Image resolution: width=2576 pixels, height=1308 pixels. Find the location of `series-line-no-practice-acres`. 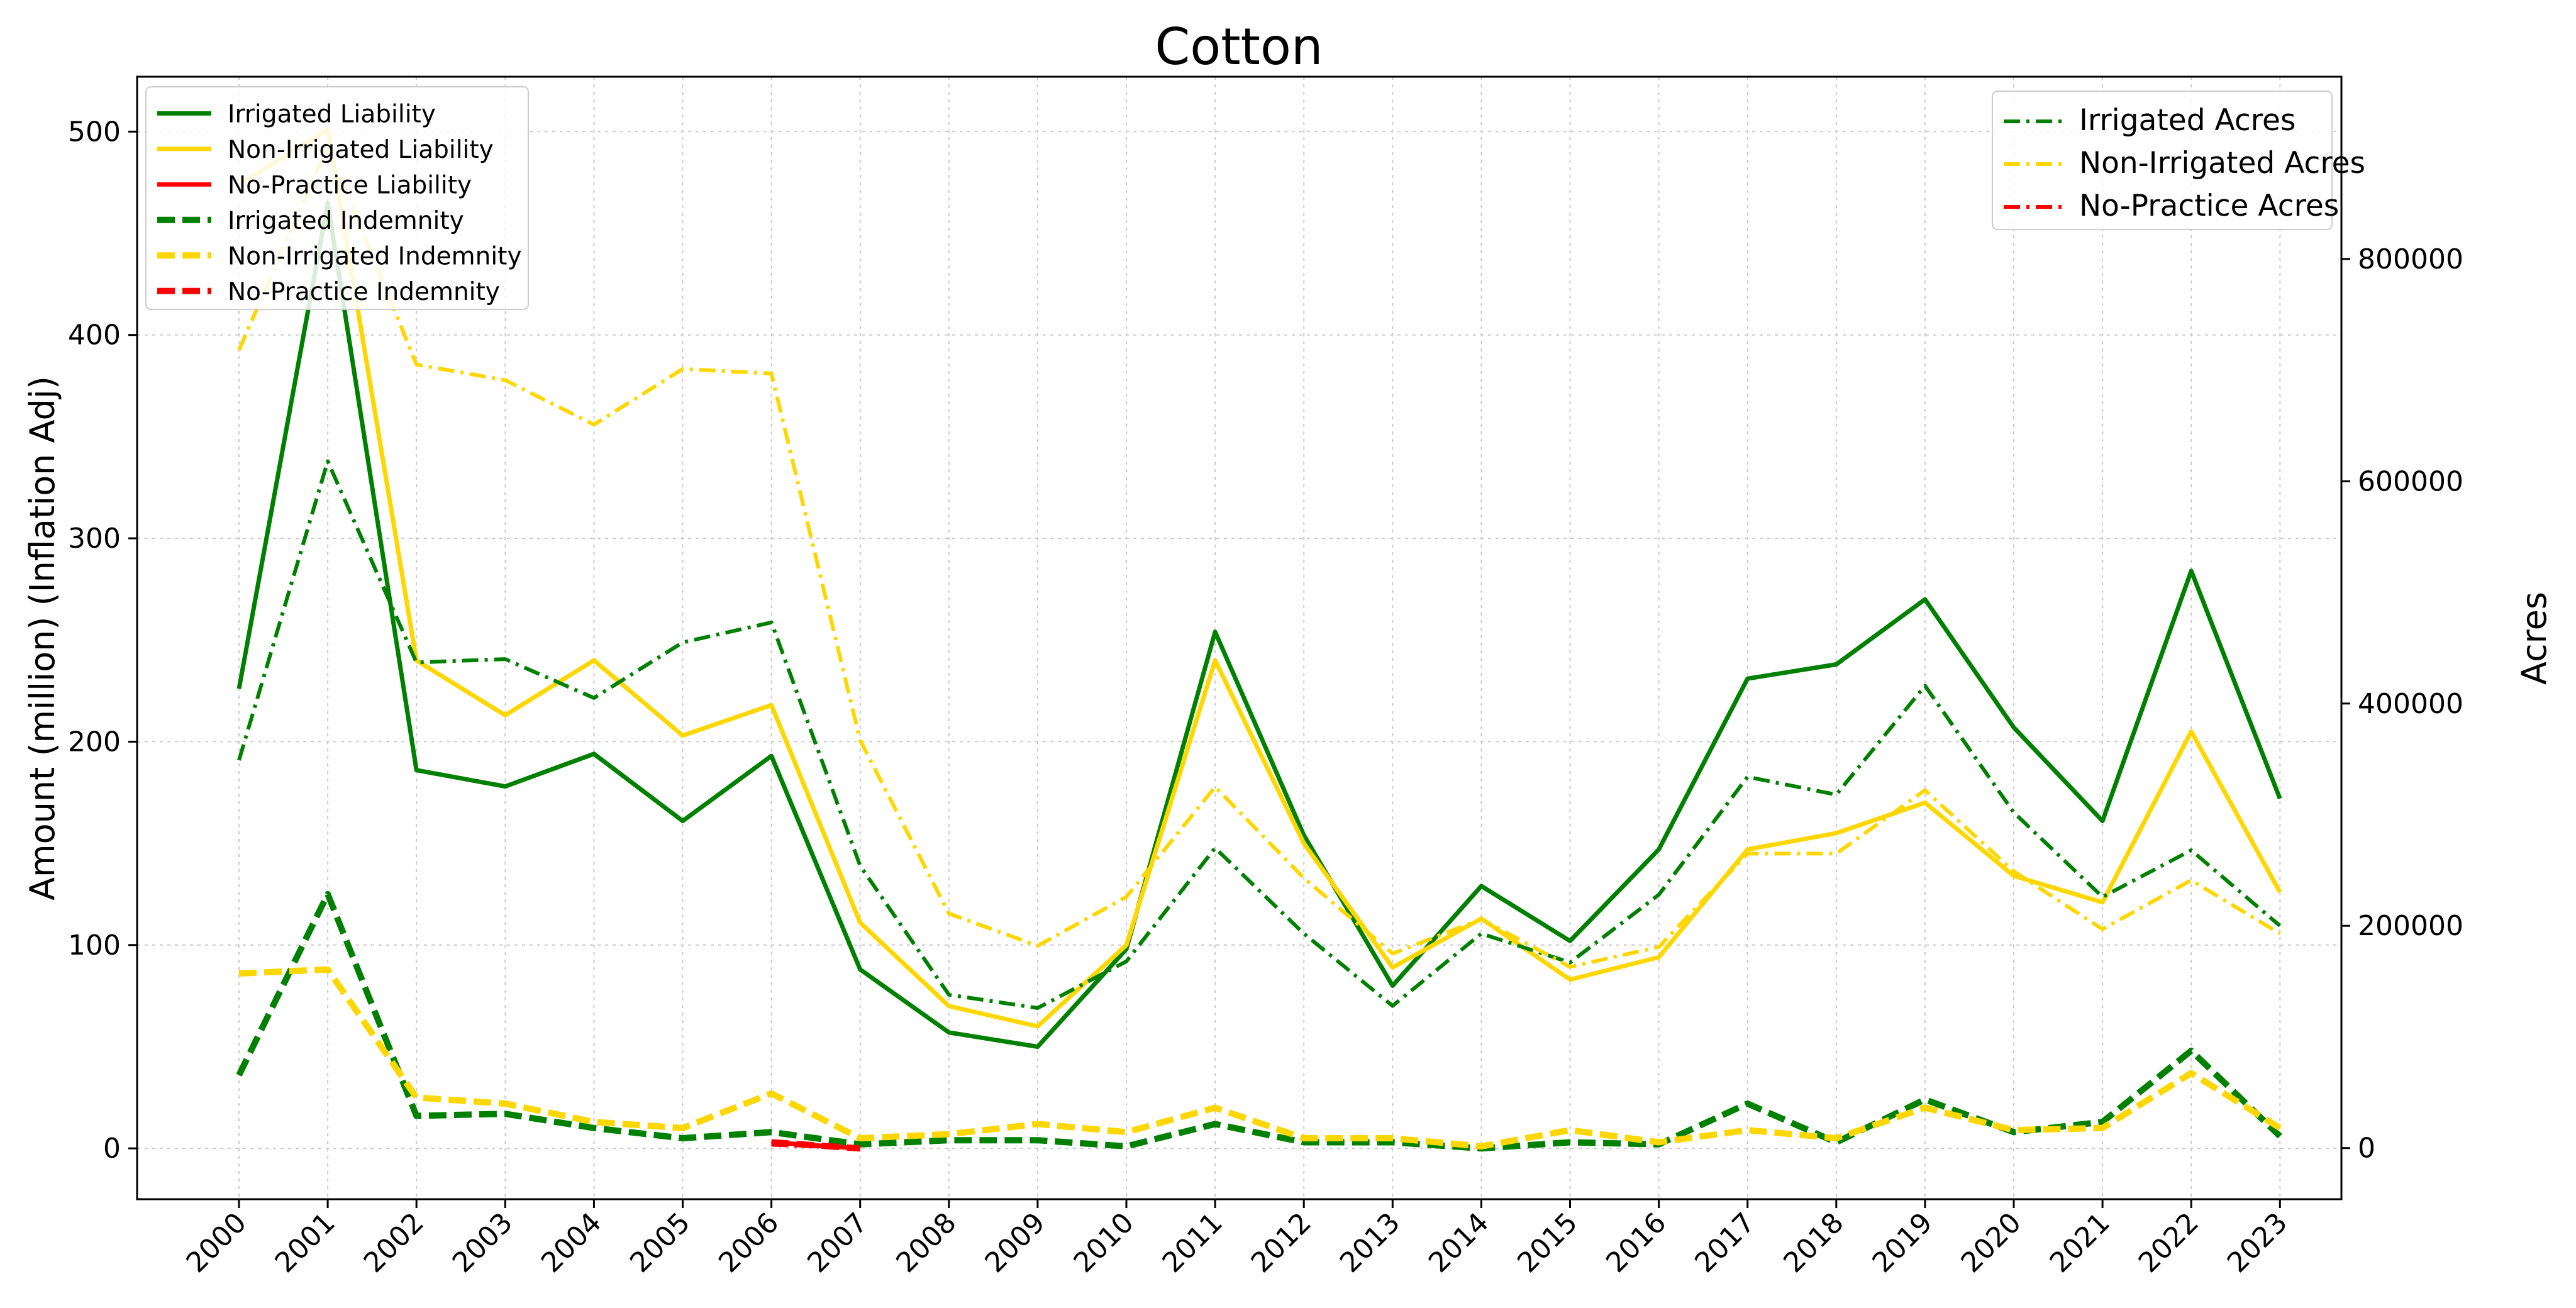

series-line-no-practice-acres is located at coordinates (815, 1146).